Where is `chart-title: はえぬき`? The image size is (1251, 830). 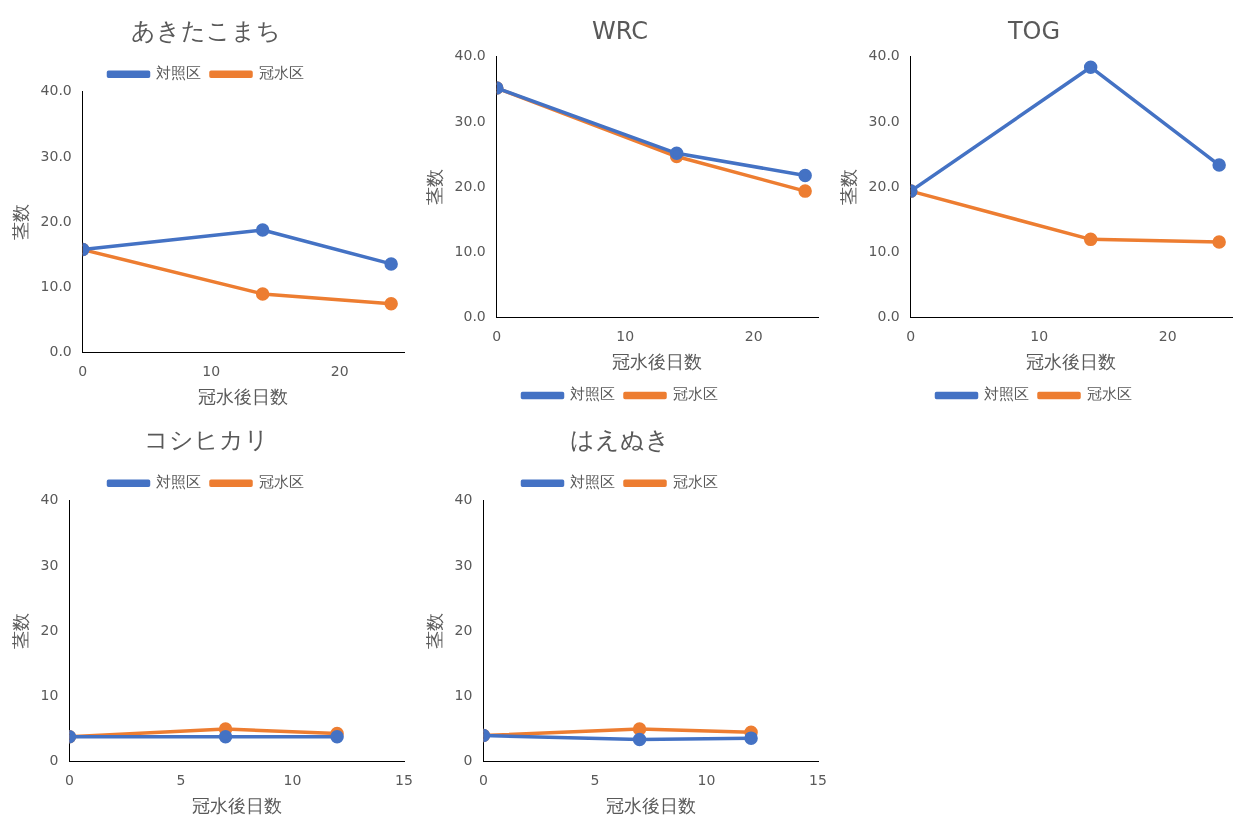 chart-title: はえぬき is located at coordinates (620, 439).